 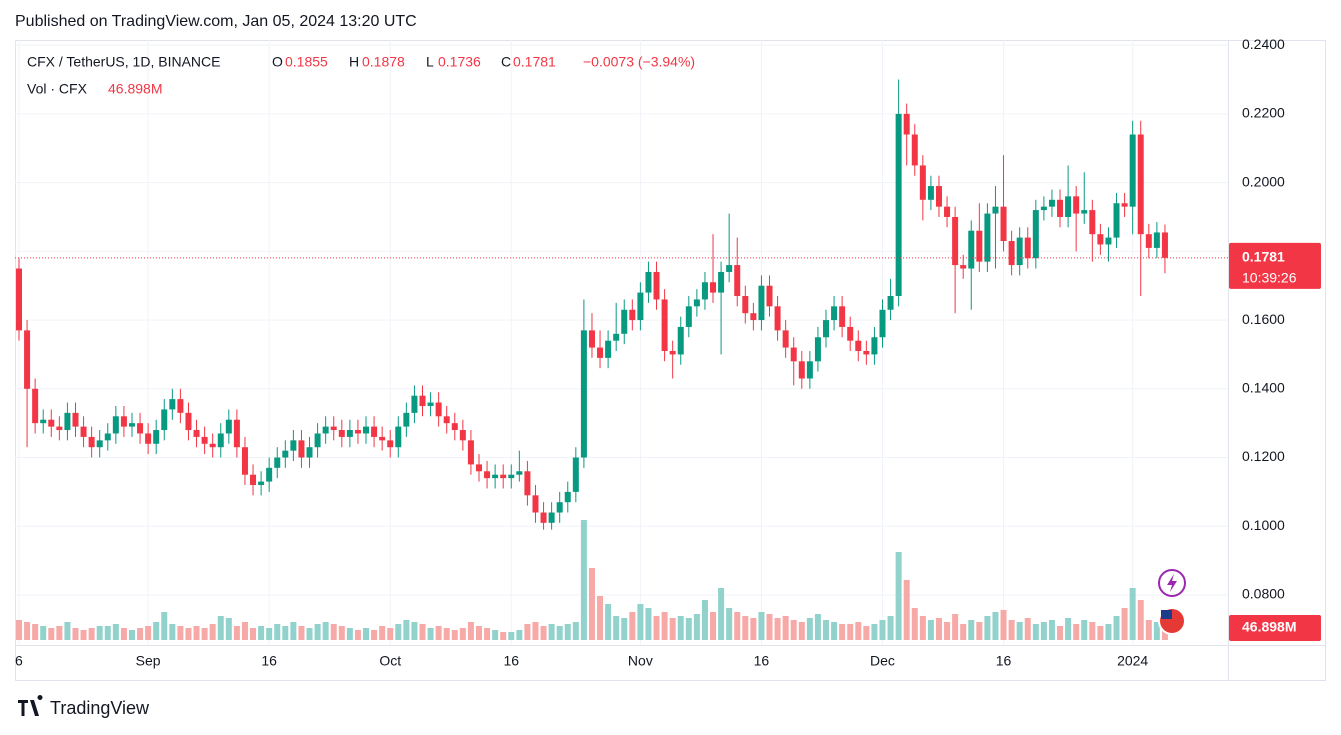 I want to click on y-tick-label: 0.1000, so click(x=1263, y=525).